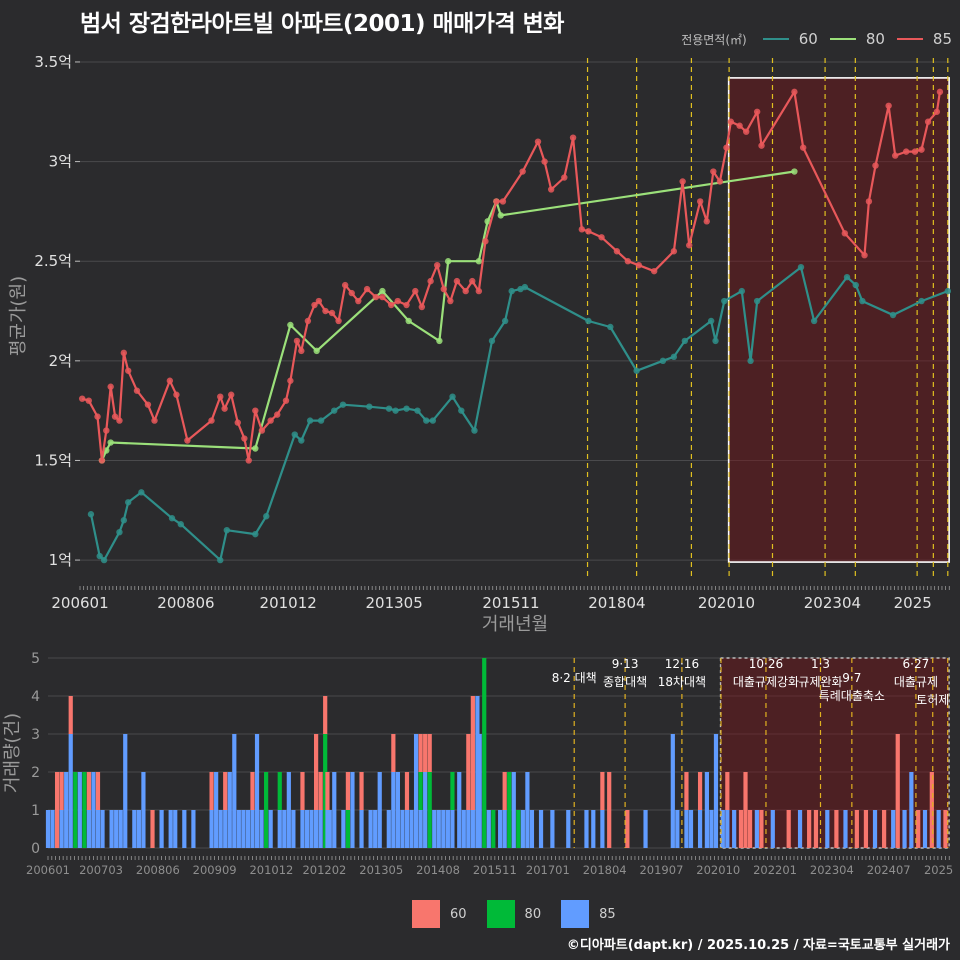  What do you see at coordinates (12, 753) in the screenshot?
I see `y-axis-label: 거래량(건)` at bounding box center [12, 753].